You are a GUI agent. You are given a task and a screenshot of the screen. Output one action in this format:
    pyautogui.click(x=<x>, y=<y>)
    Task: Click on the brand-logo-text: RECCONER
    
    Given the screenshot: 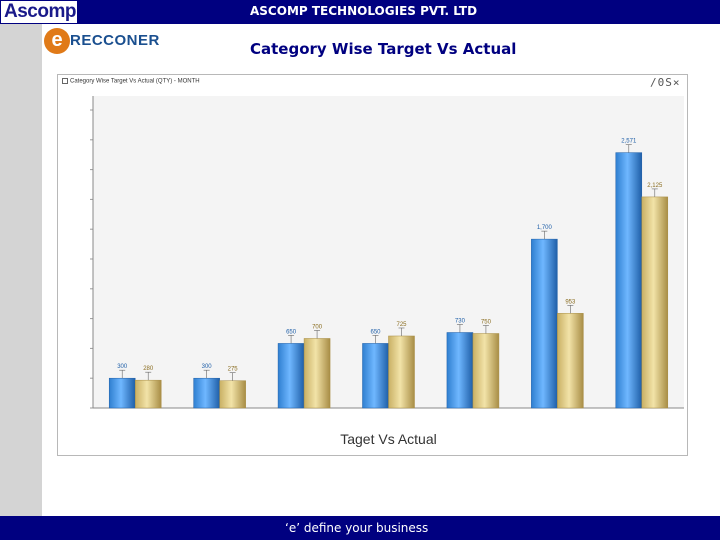 What is the action you would take?
    pyautogui.click(x=115, y=40)
    